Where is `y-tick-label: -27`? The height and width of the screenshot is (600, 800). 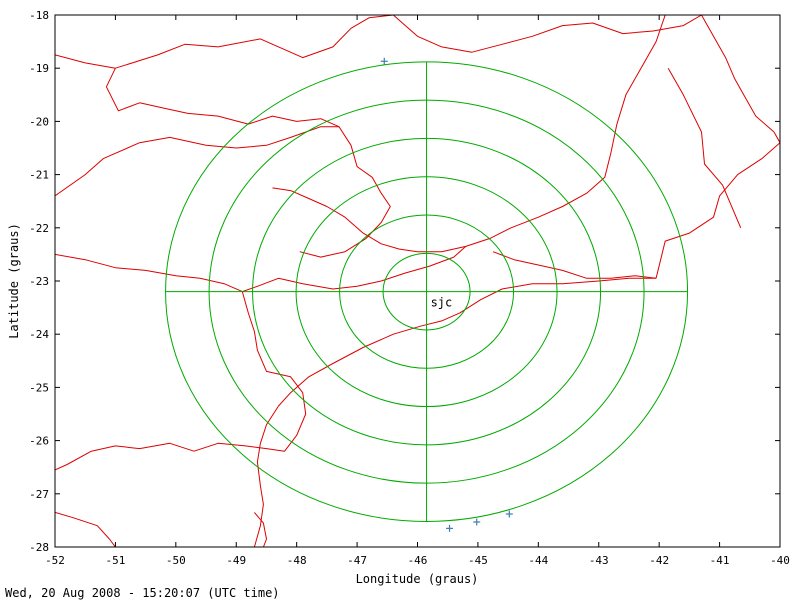
y-tick-label: -27 is located at coordinates (39, 494).